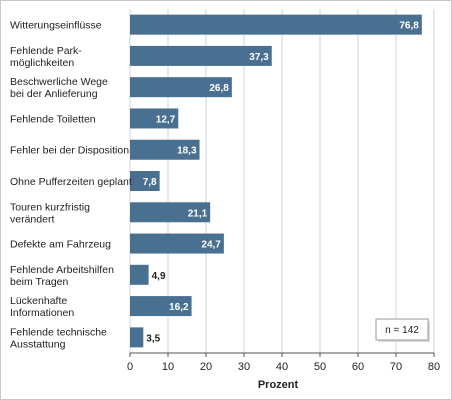 The height and width of the screenshot is (400, 452). What do you see at coordinates (320, 367) in the screenshot?
I see `x-tick-label: 50` at bounding box center [320, 367].